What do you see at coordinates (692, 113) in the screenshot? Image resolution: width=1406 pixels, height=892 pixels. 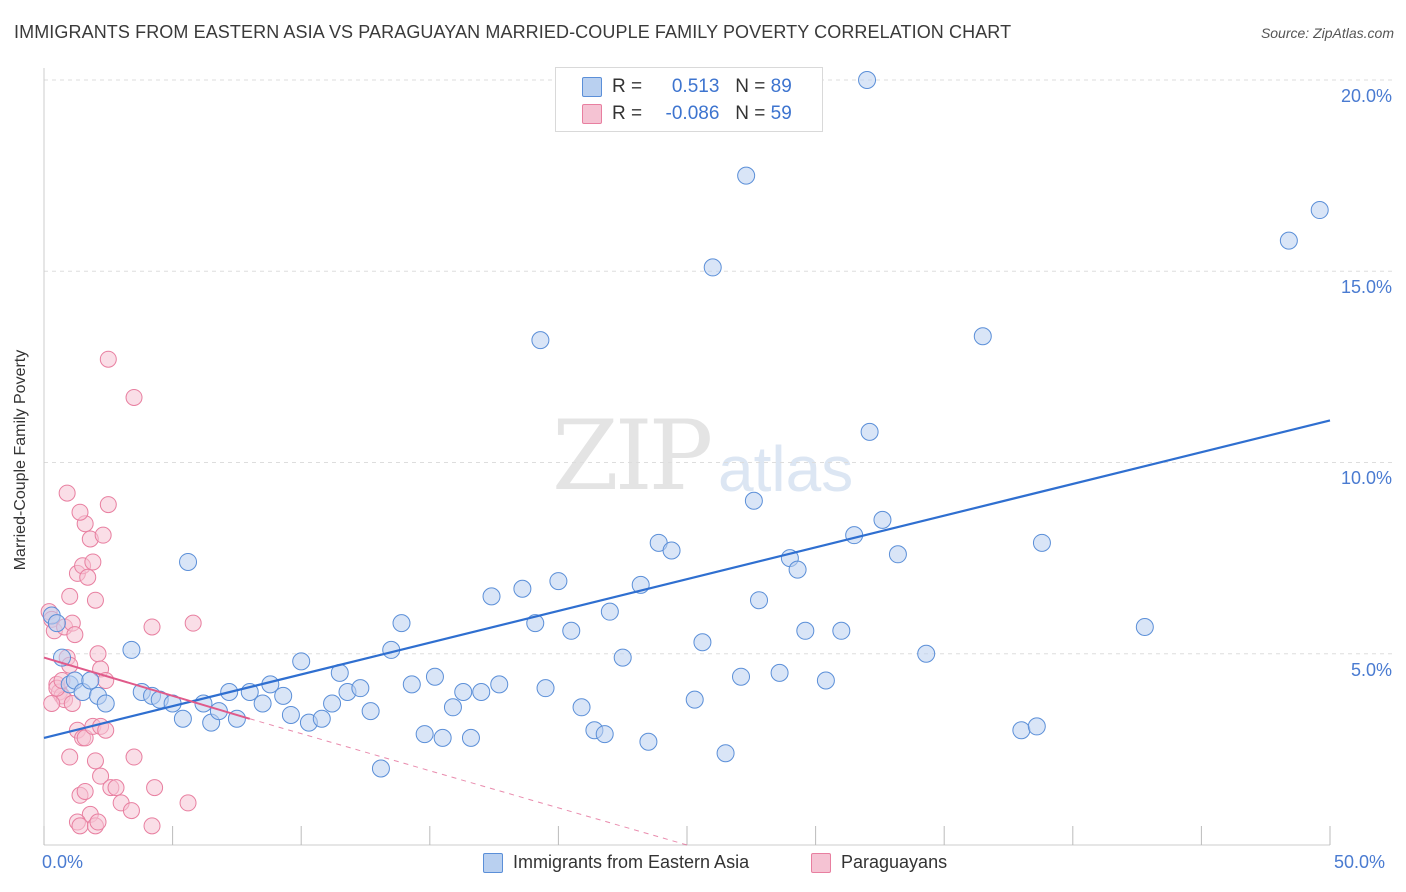 I see `legend-r-value: -0.086` at bounding box center [692, 113].